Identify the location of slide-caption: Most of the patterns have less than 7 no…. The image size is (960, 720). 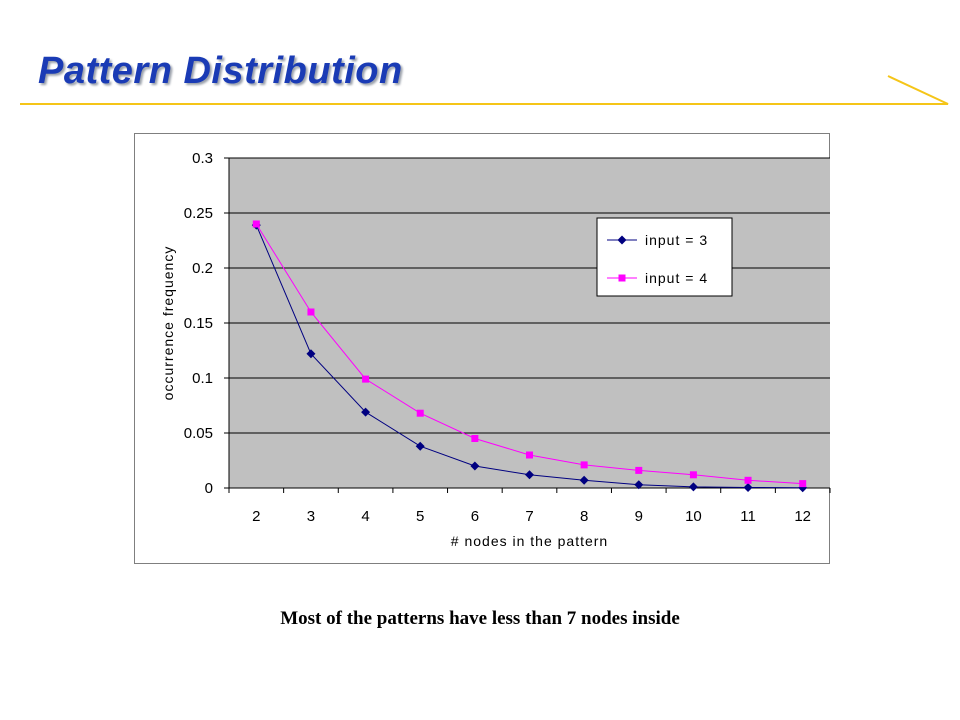
(480, 618).